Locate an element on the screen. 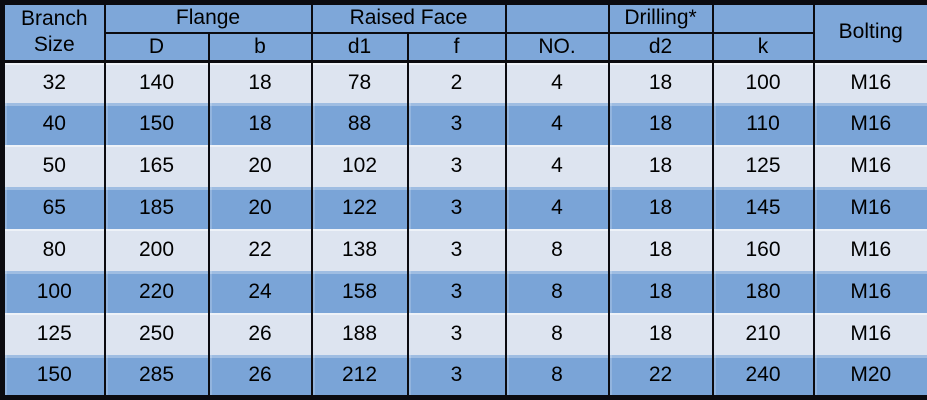 The height and width of the screenshot is (400, 927). table-cell: 165 is located at coordinates (156, 166).